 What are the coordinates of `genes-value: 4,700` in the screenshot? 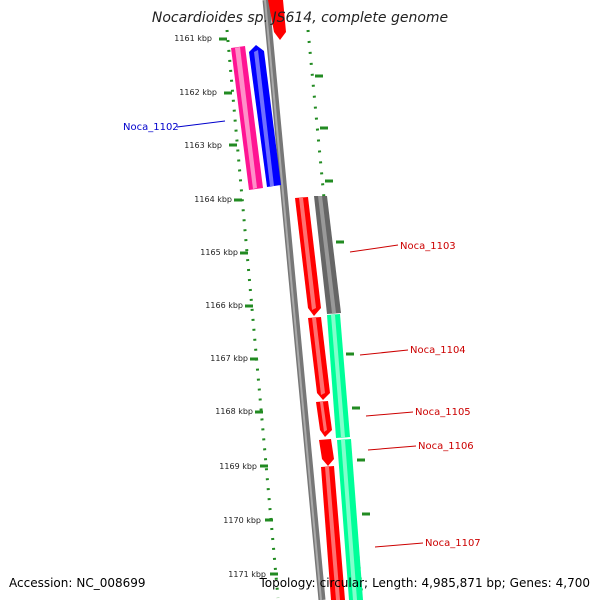 It's located at (572, 583).